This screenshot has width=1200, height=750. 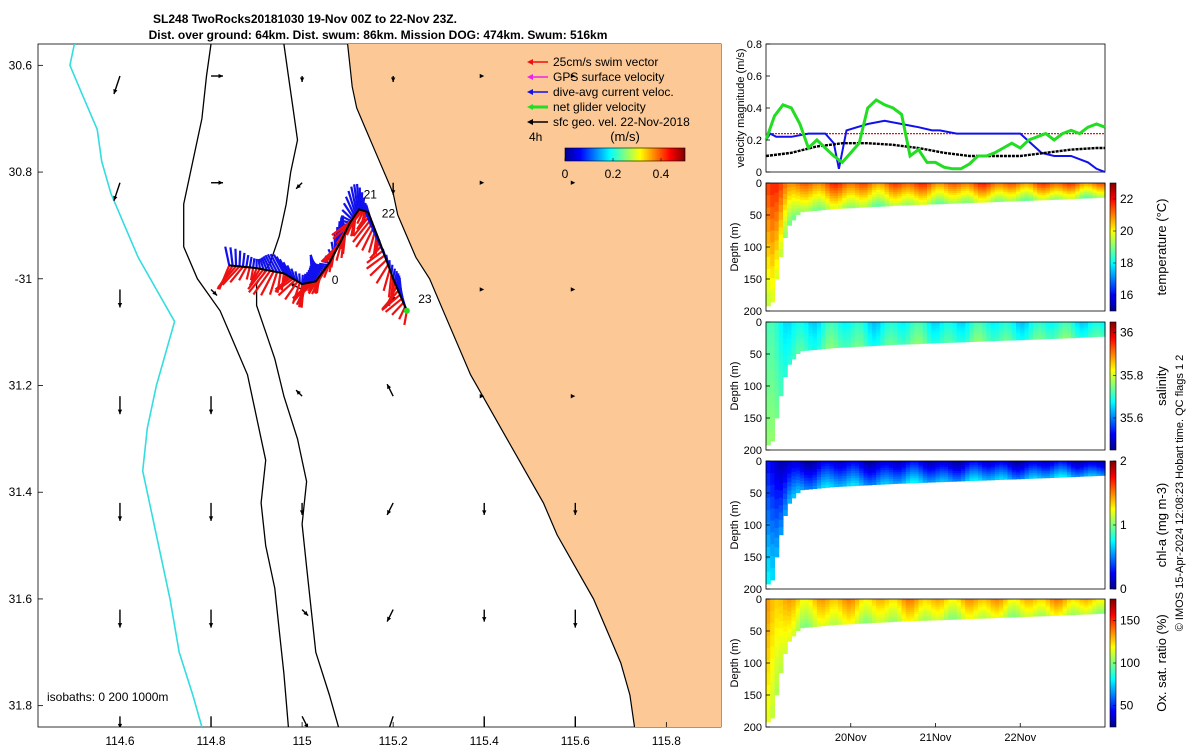 I want to click on heatmap-colorbar-tick-label: 2, so click(x=1123, y=461).